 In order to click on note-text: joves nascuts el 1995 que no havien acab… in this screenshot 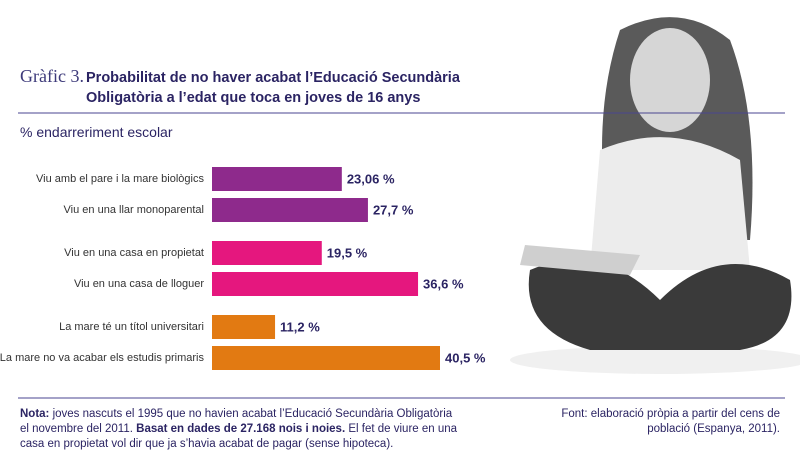, I will do `click(236, 421)`.